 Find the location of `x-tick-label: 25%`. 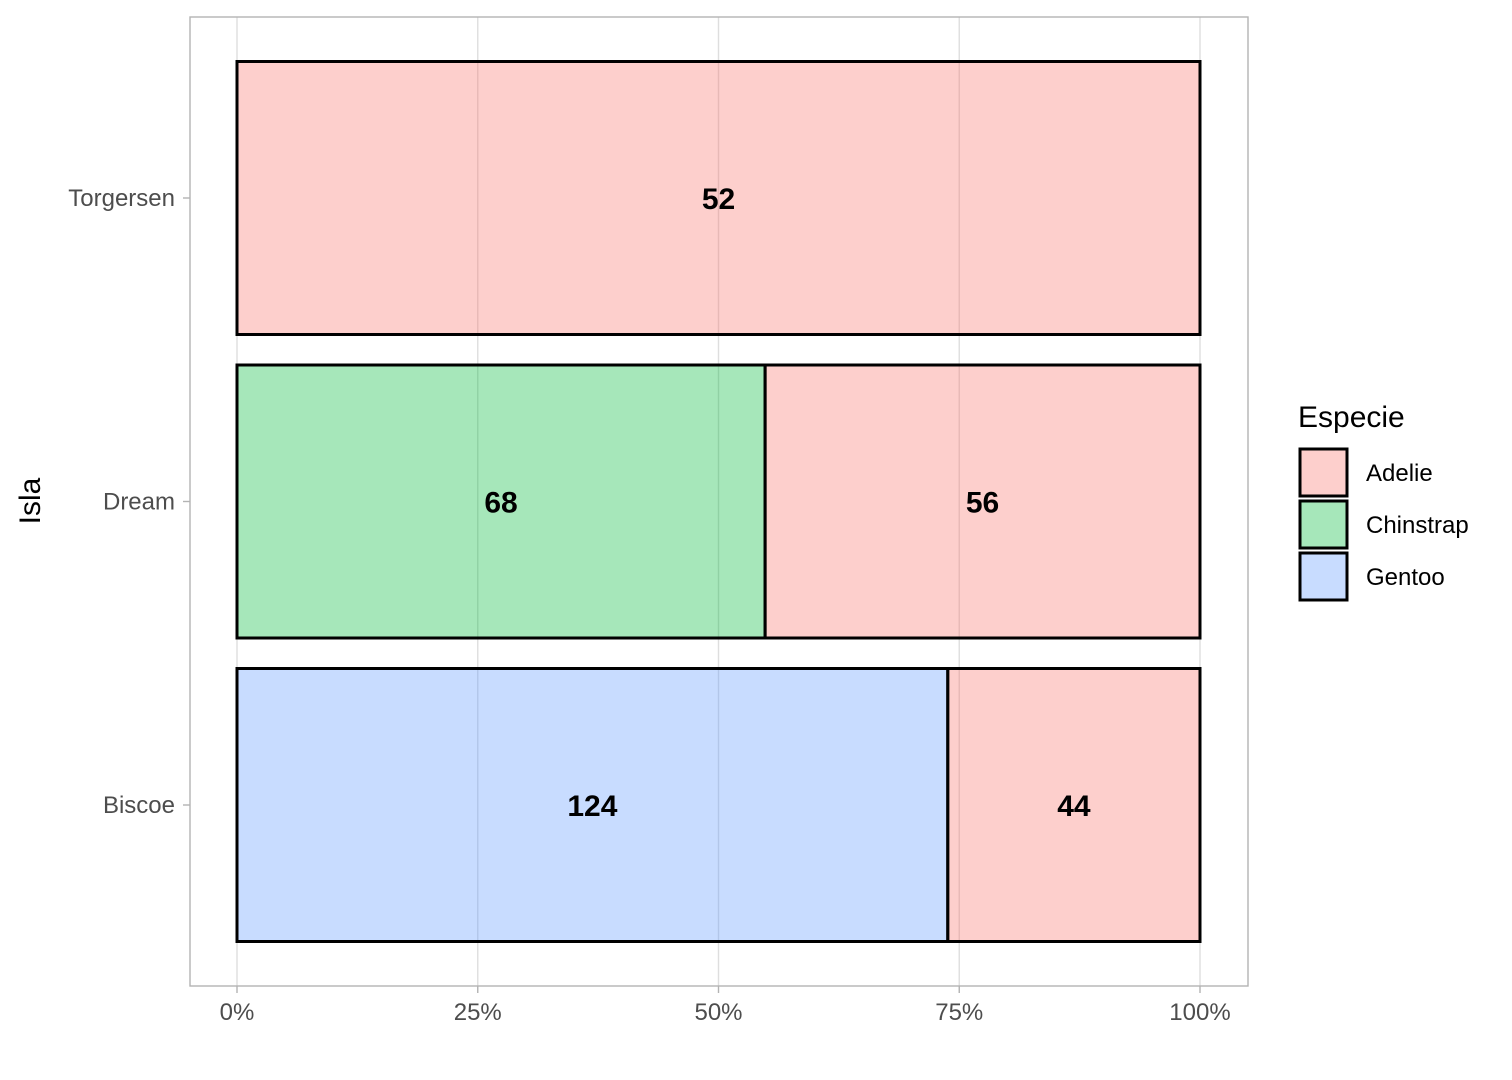

x-tick-label: 25% is located at coordinates (478, 1012).